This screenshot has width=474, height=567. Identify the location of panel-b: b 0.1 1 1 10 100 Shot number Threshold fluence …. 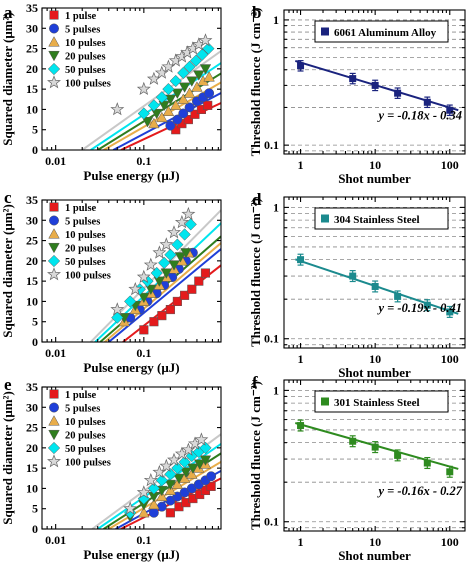
(357, 94).